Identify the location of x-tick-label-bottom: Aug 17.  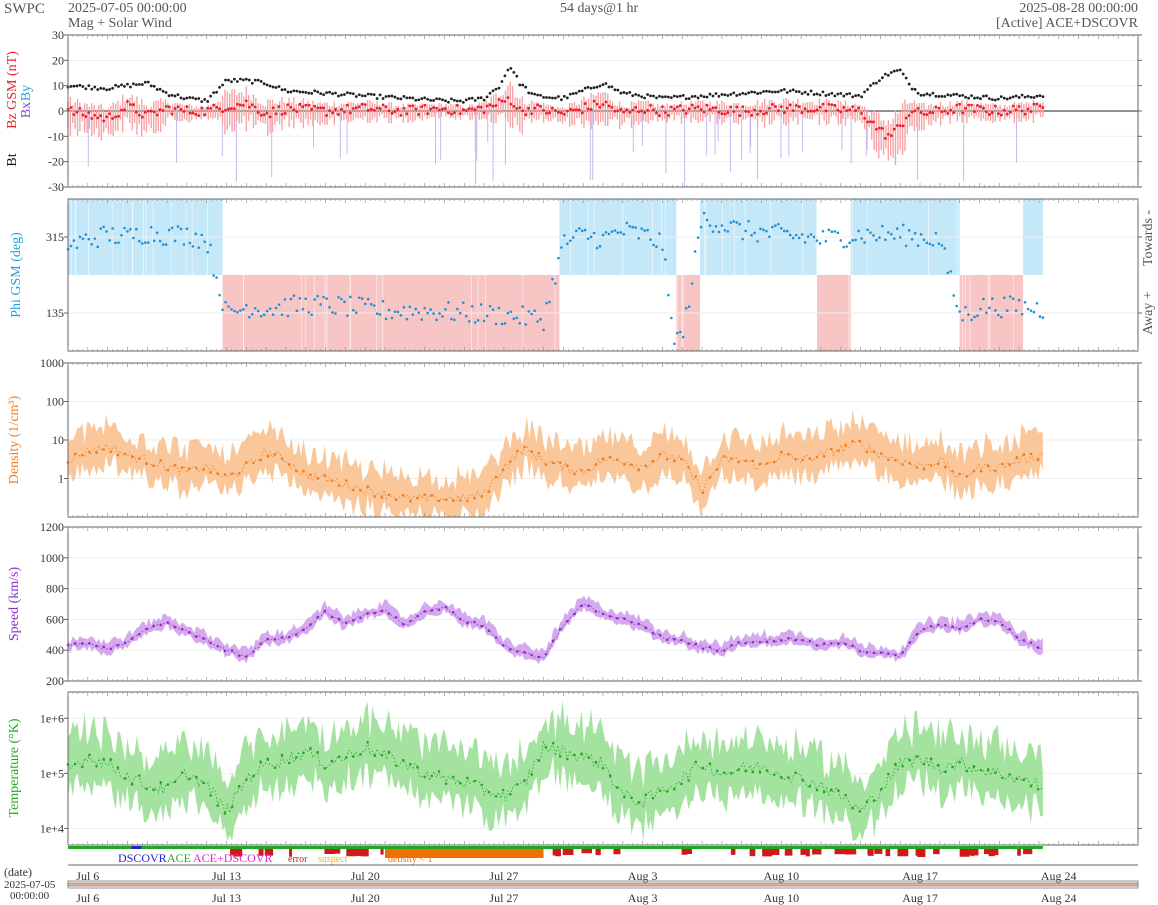
(920, 898).